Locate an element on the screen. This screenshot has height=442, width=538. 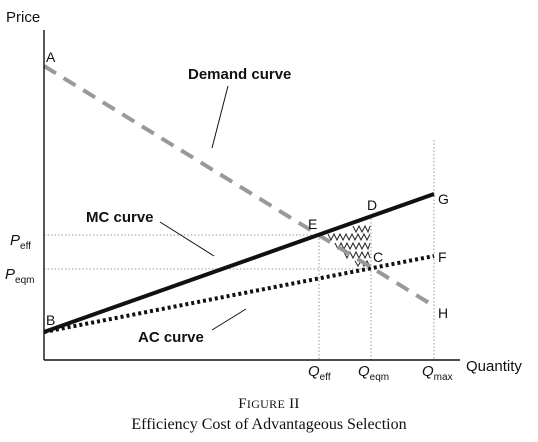
q-max-tick-label: Qmax is located at coordinates (437, 373).